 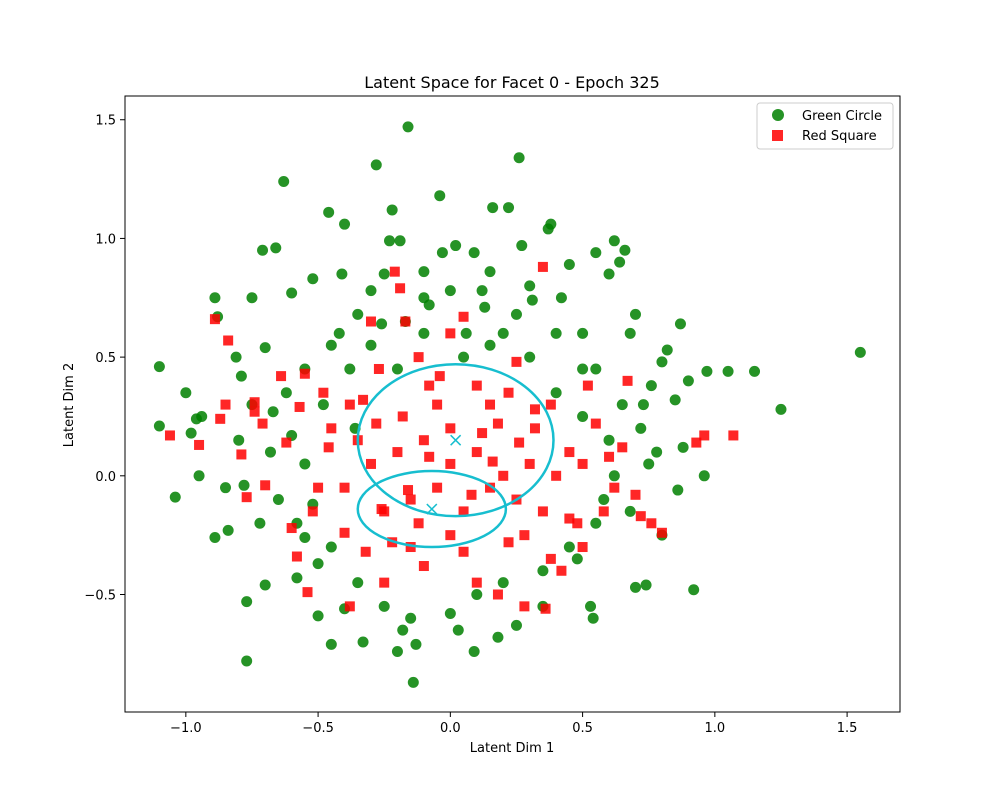 What do you see at coordinates (444, 474) in the screenshot?
I see `centroid-layer` at bounding box center [444, 474].